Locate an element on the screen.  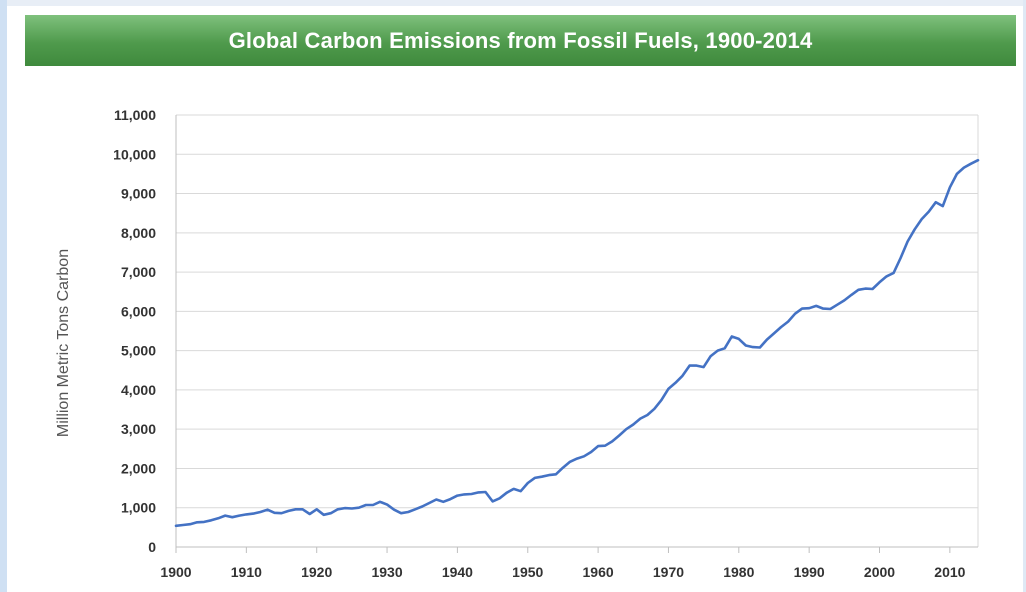
right-border is located at coordinates (1024, 296).